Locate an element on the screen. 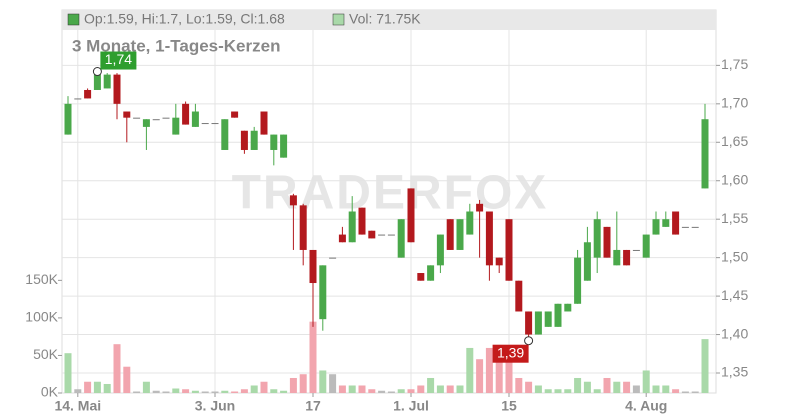 The height and width of the screenshot is (420, 800). x-tick-label: 14. Mai is located at coordinates (77, 406).